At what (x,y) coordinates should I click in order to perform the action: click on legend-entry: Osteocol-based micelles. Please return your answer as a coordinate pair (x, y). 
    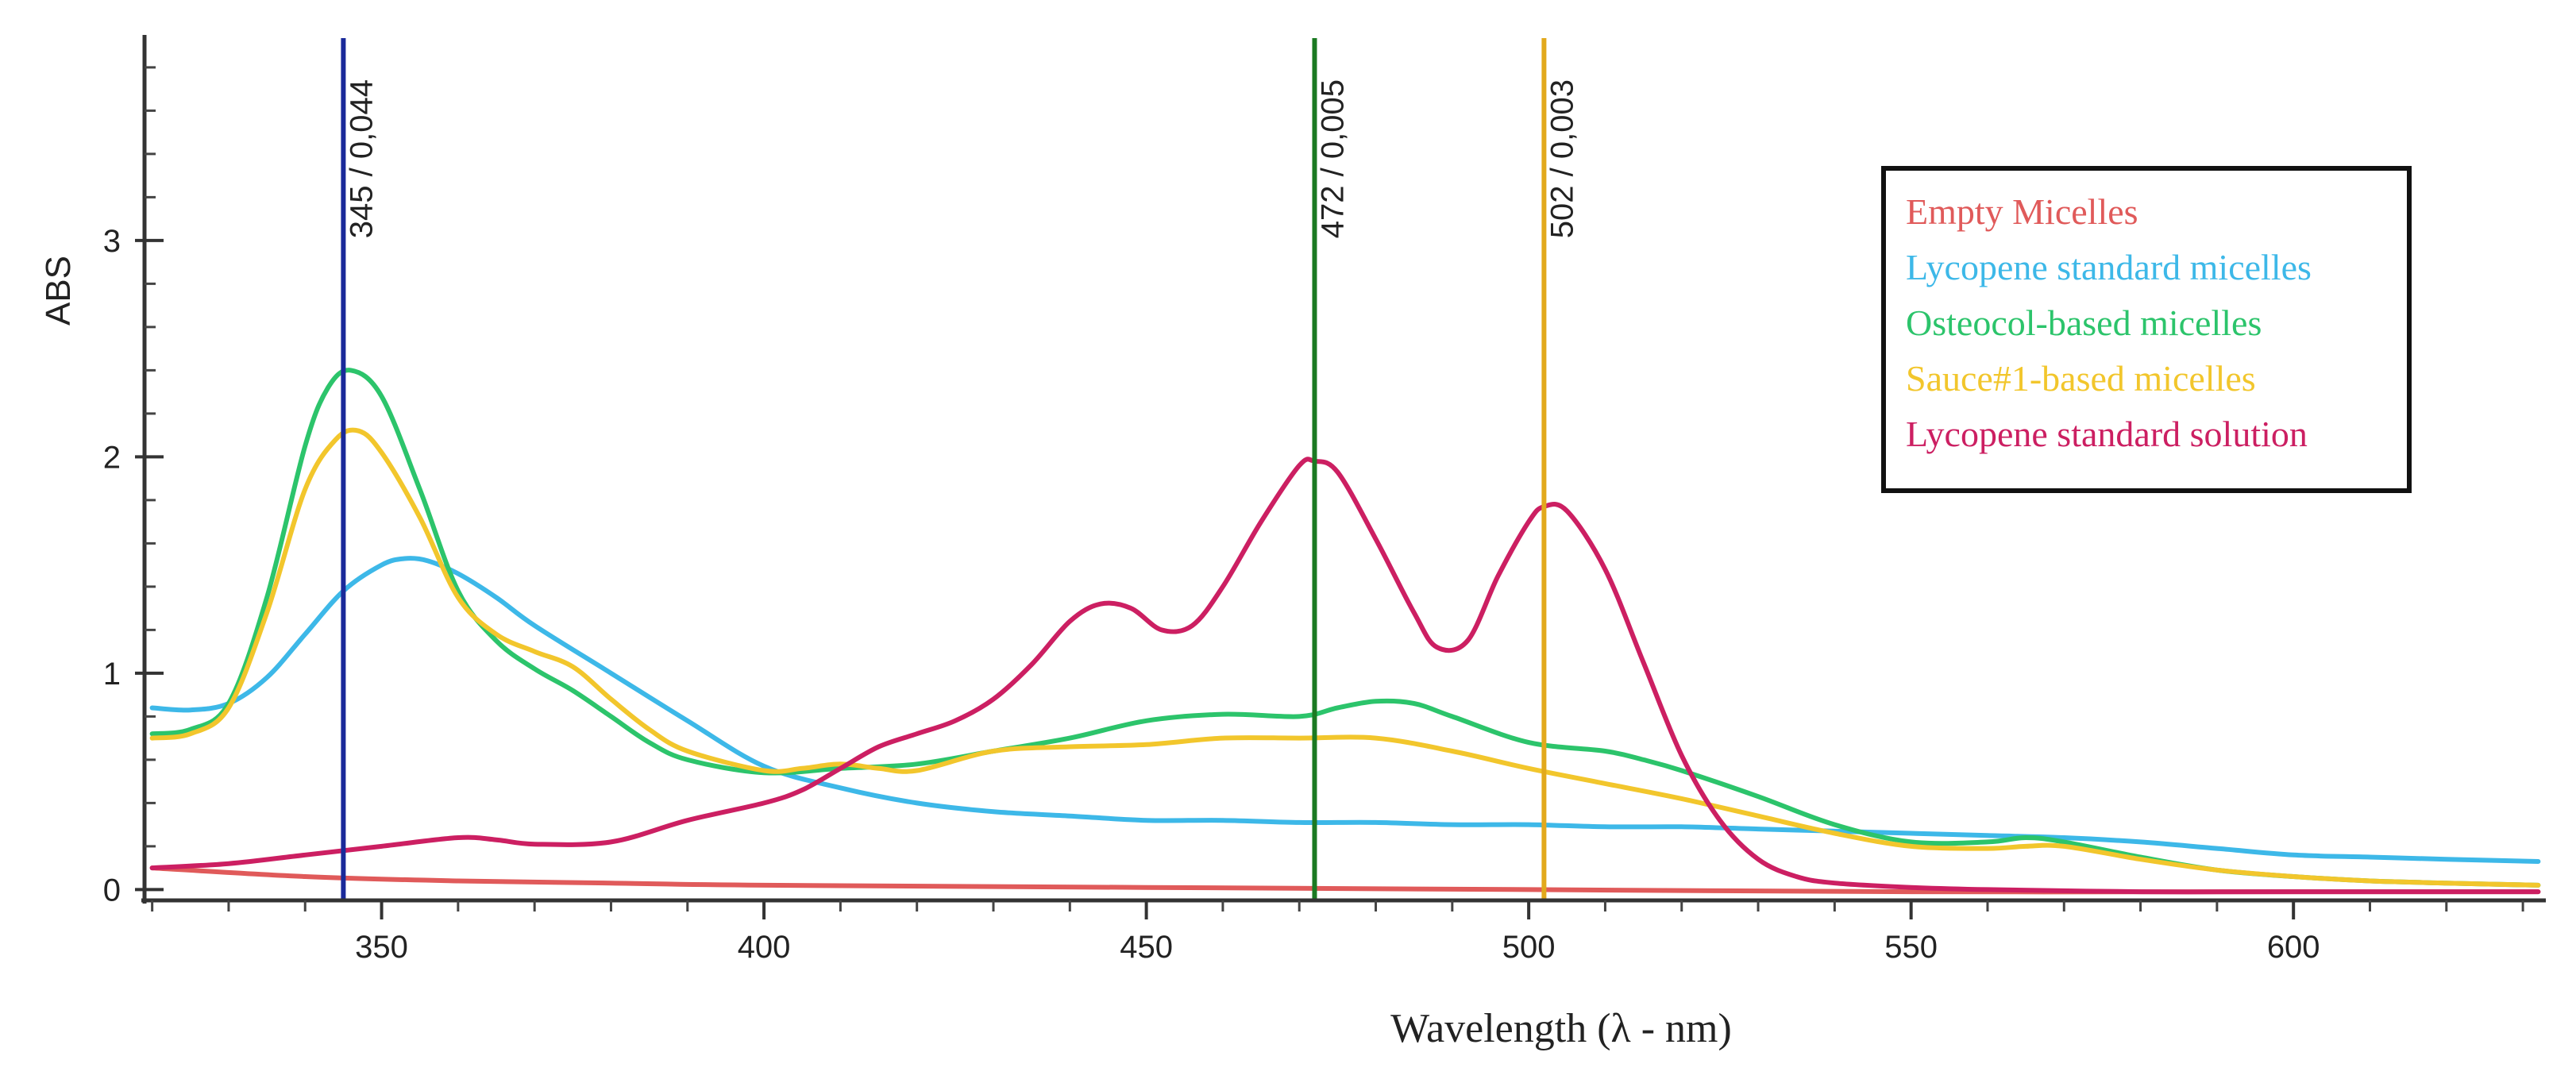
    Looking at the image, I should click on (2084, 323).